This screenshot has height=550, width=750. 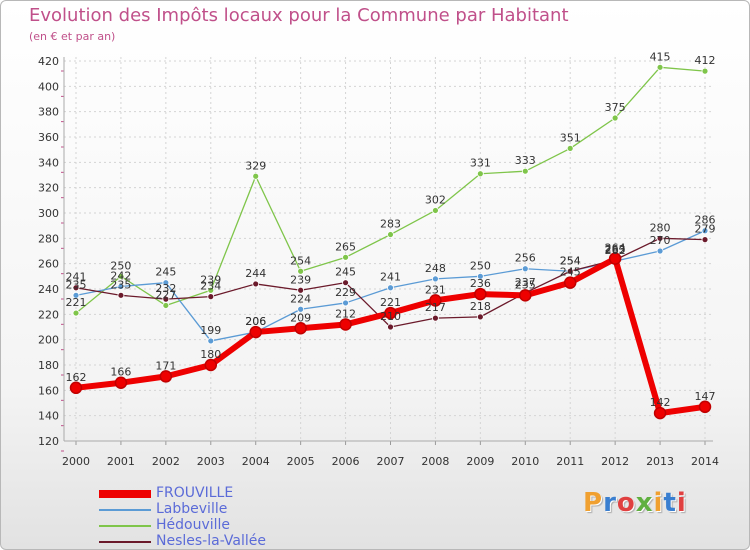 I want to click on data-label-frouville: 162, so click(x=76, y=377).